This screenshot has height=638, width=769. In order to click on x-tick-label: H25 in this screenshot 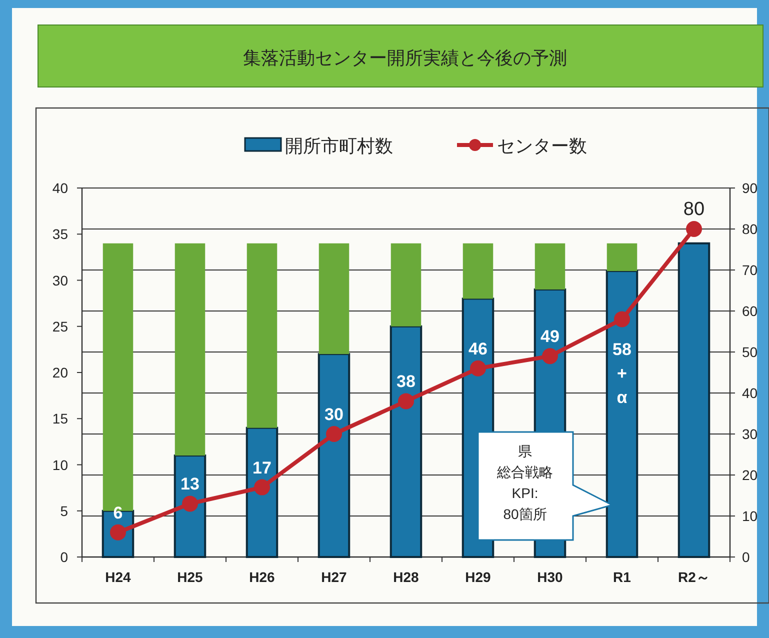, I will do `click(190, 577)`.